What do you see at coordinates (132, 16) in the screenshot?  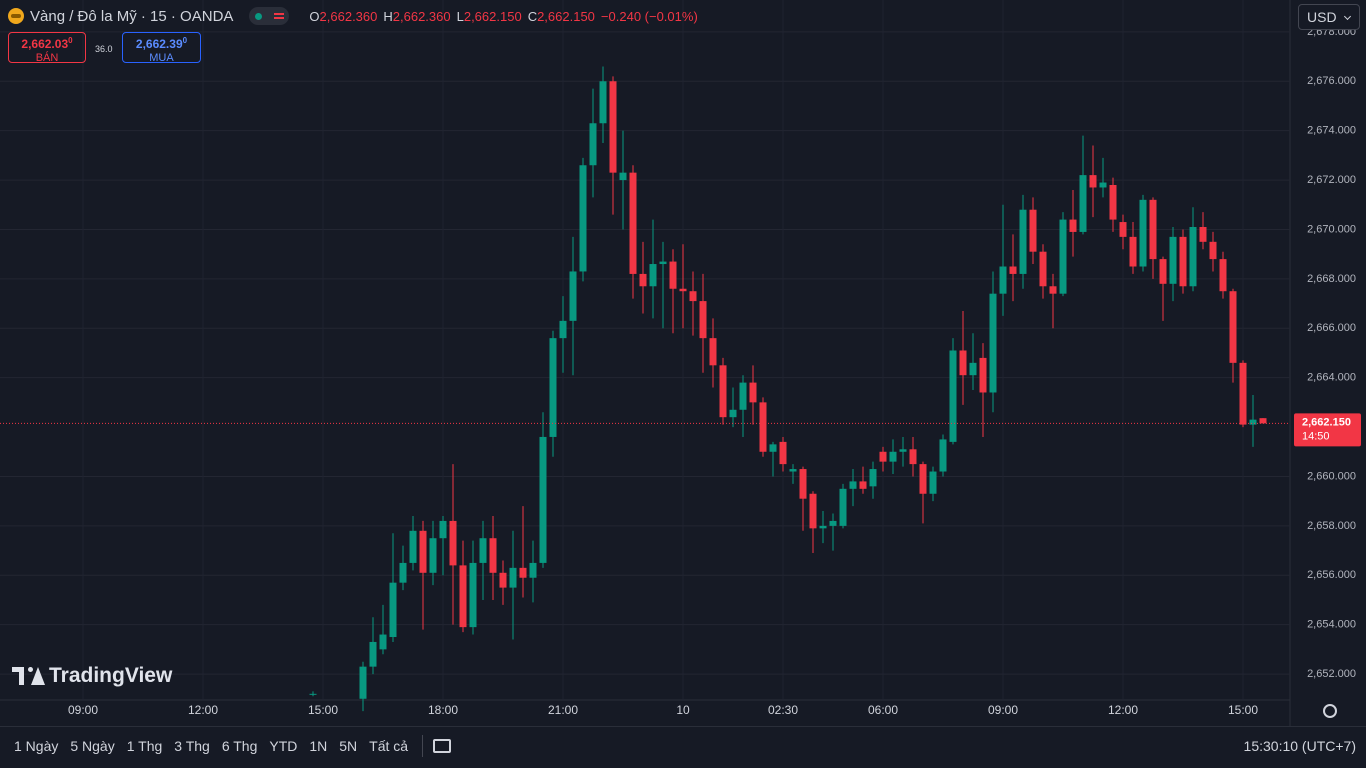 I see `symbol-name: Vàng / Đô la Mỹ · 15 · OANDA` at bounding box center [132, 16].